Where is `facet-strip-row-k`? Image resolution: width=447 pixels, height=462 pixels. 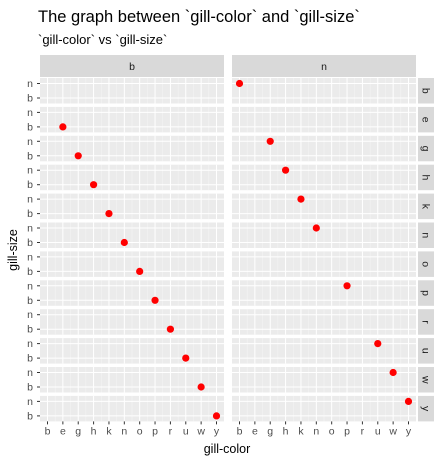 facet-strip-row-k is located at coordinates (426, 206).